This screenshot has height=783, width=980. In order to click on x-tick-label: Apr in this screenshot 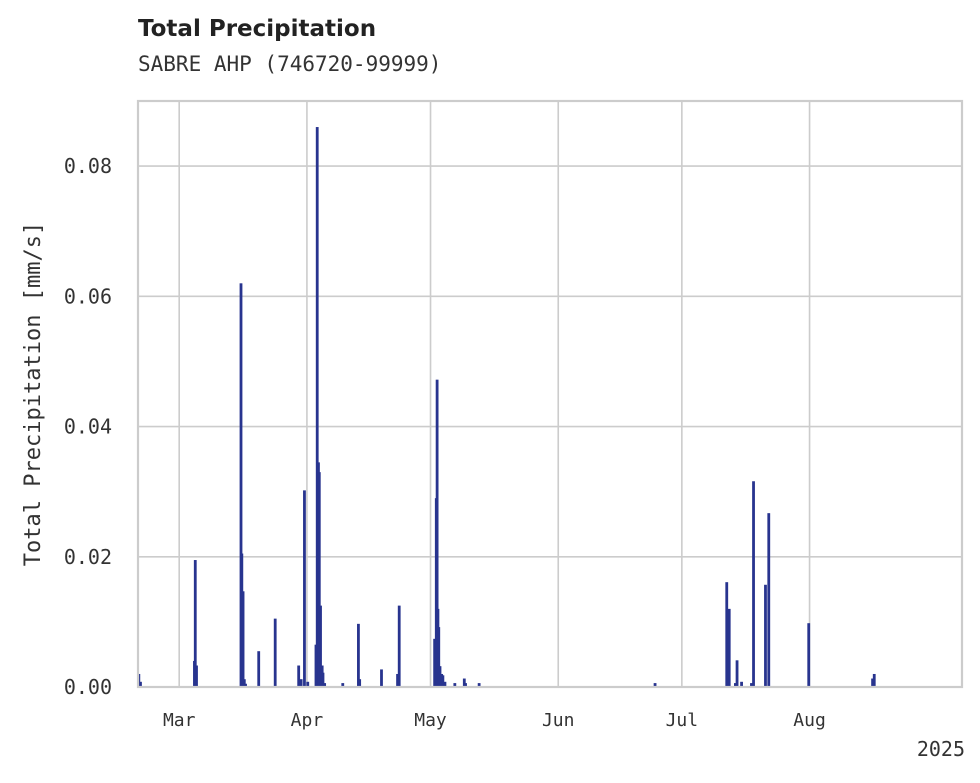, I will do `click(307, 720)`.